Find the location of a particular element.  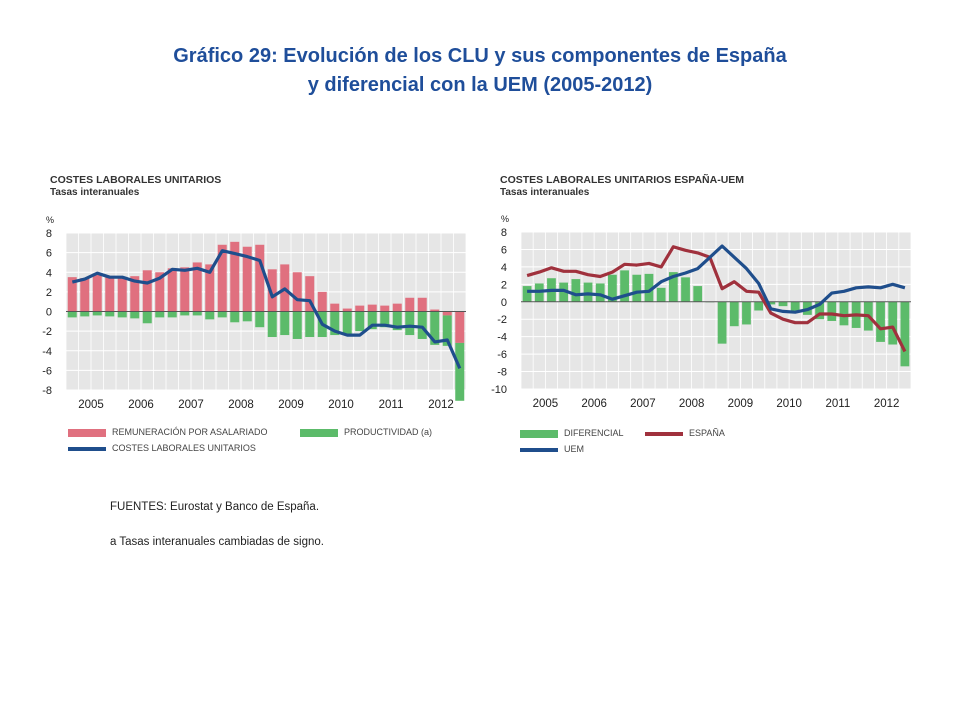

legend-espana-label: ESPAÑA is located at coordinates (707, 433).